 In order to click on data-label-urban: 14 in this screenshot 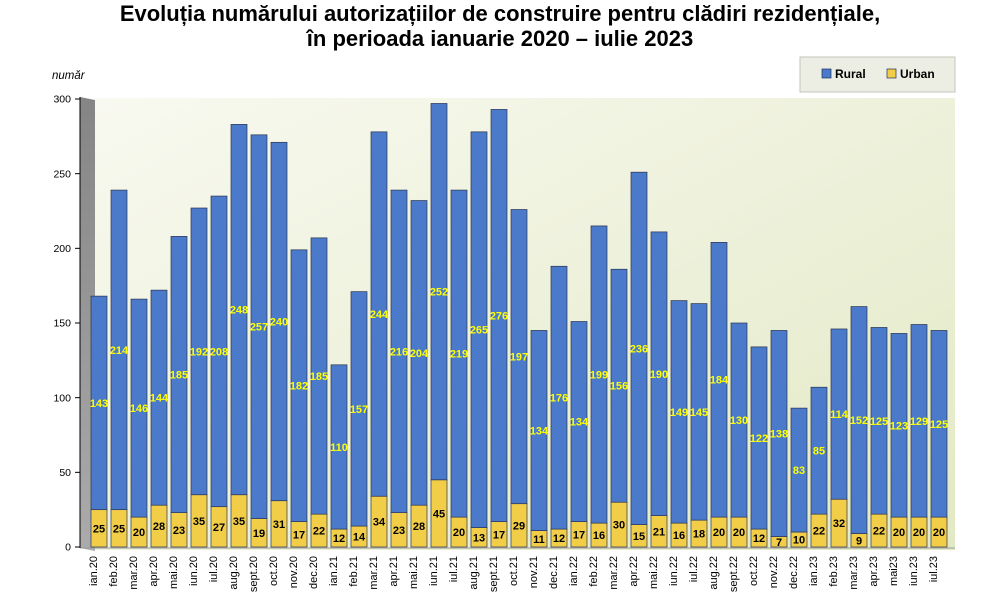, I will do `click(359, 538)`.